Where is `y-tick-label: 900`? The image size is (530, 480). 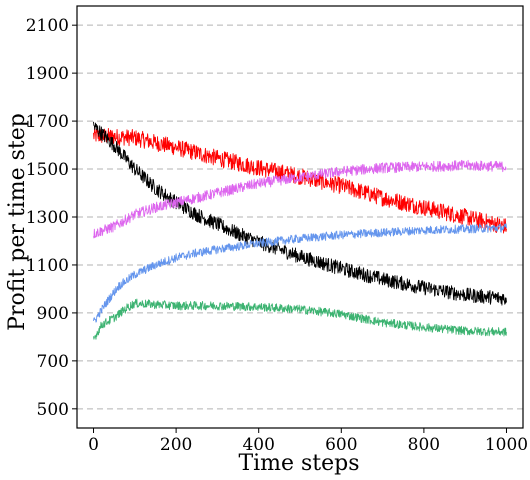 y-tick-label: 900 is located at coordinates (53, 314).